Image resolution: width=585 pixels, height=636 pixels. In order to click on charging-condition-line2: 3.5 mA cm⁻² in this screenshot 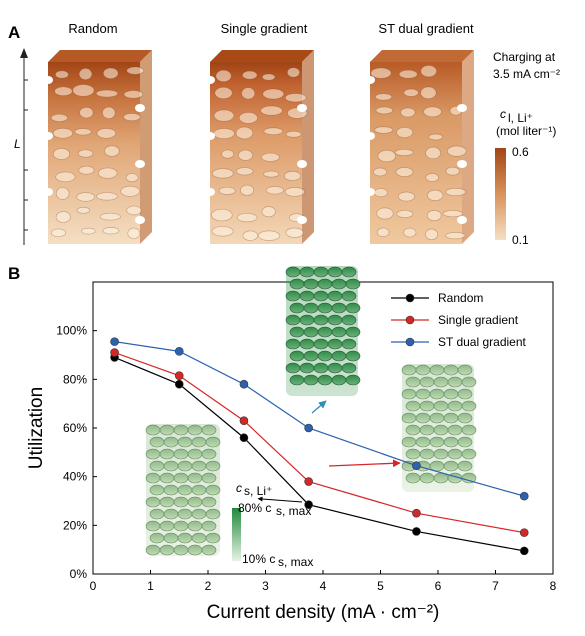, I will do `click(526, 74)`.